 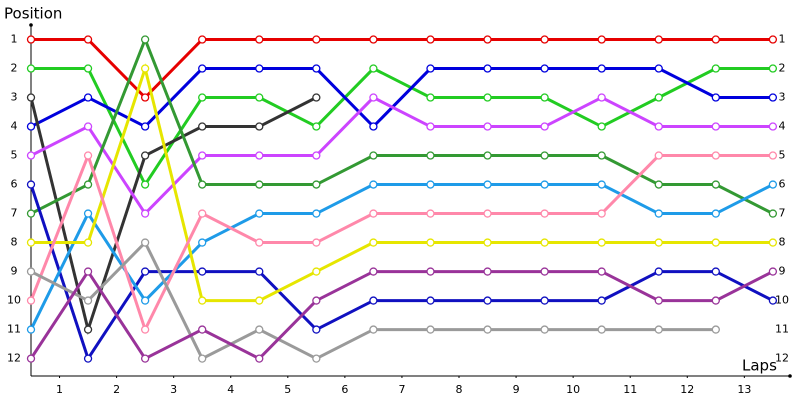 I want to click on x-tick-label: 11, so click(x=630, y=389).